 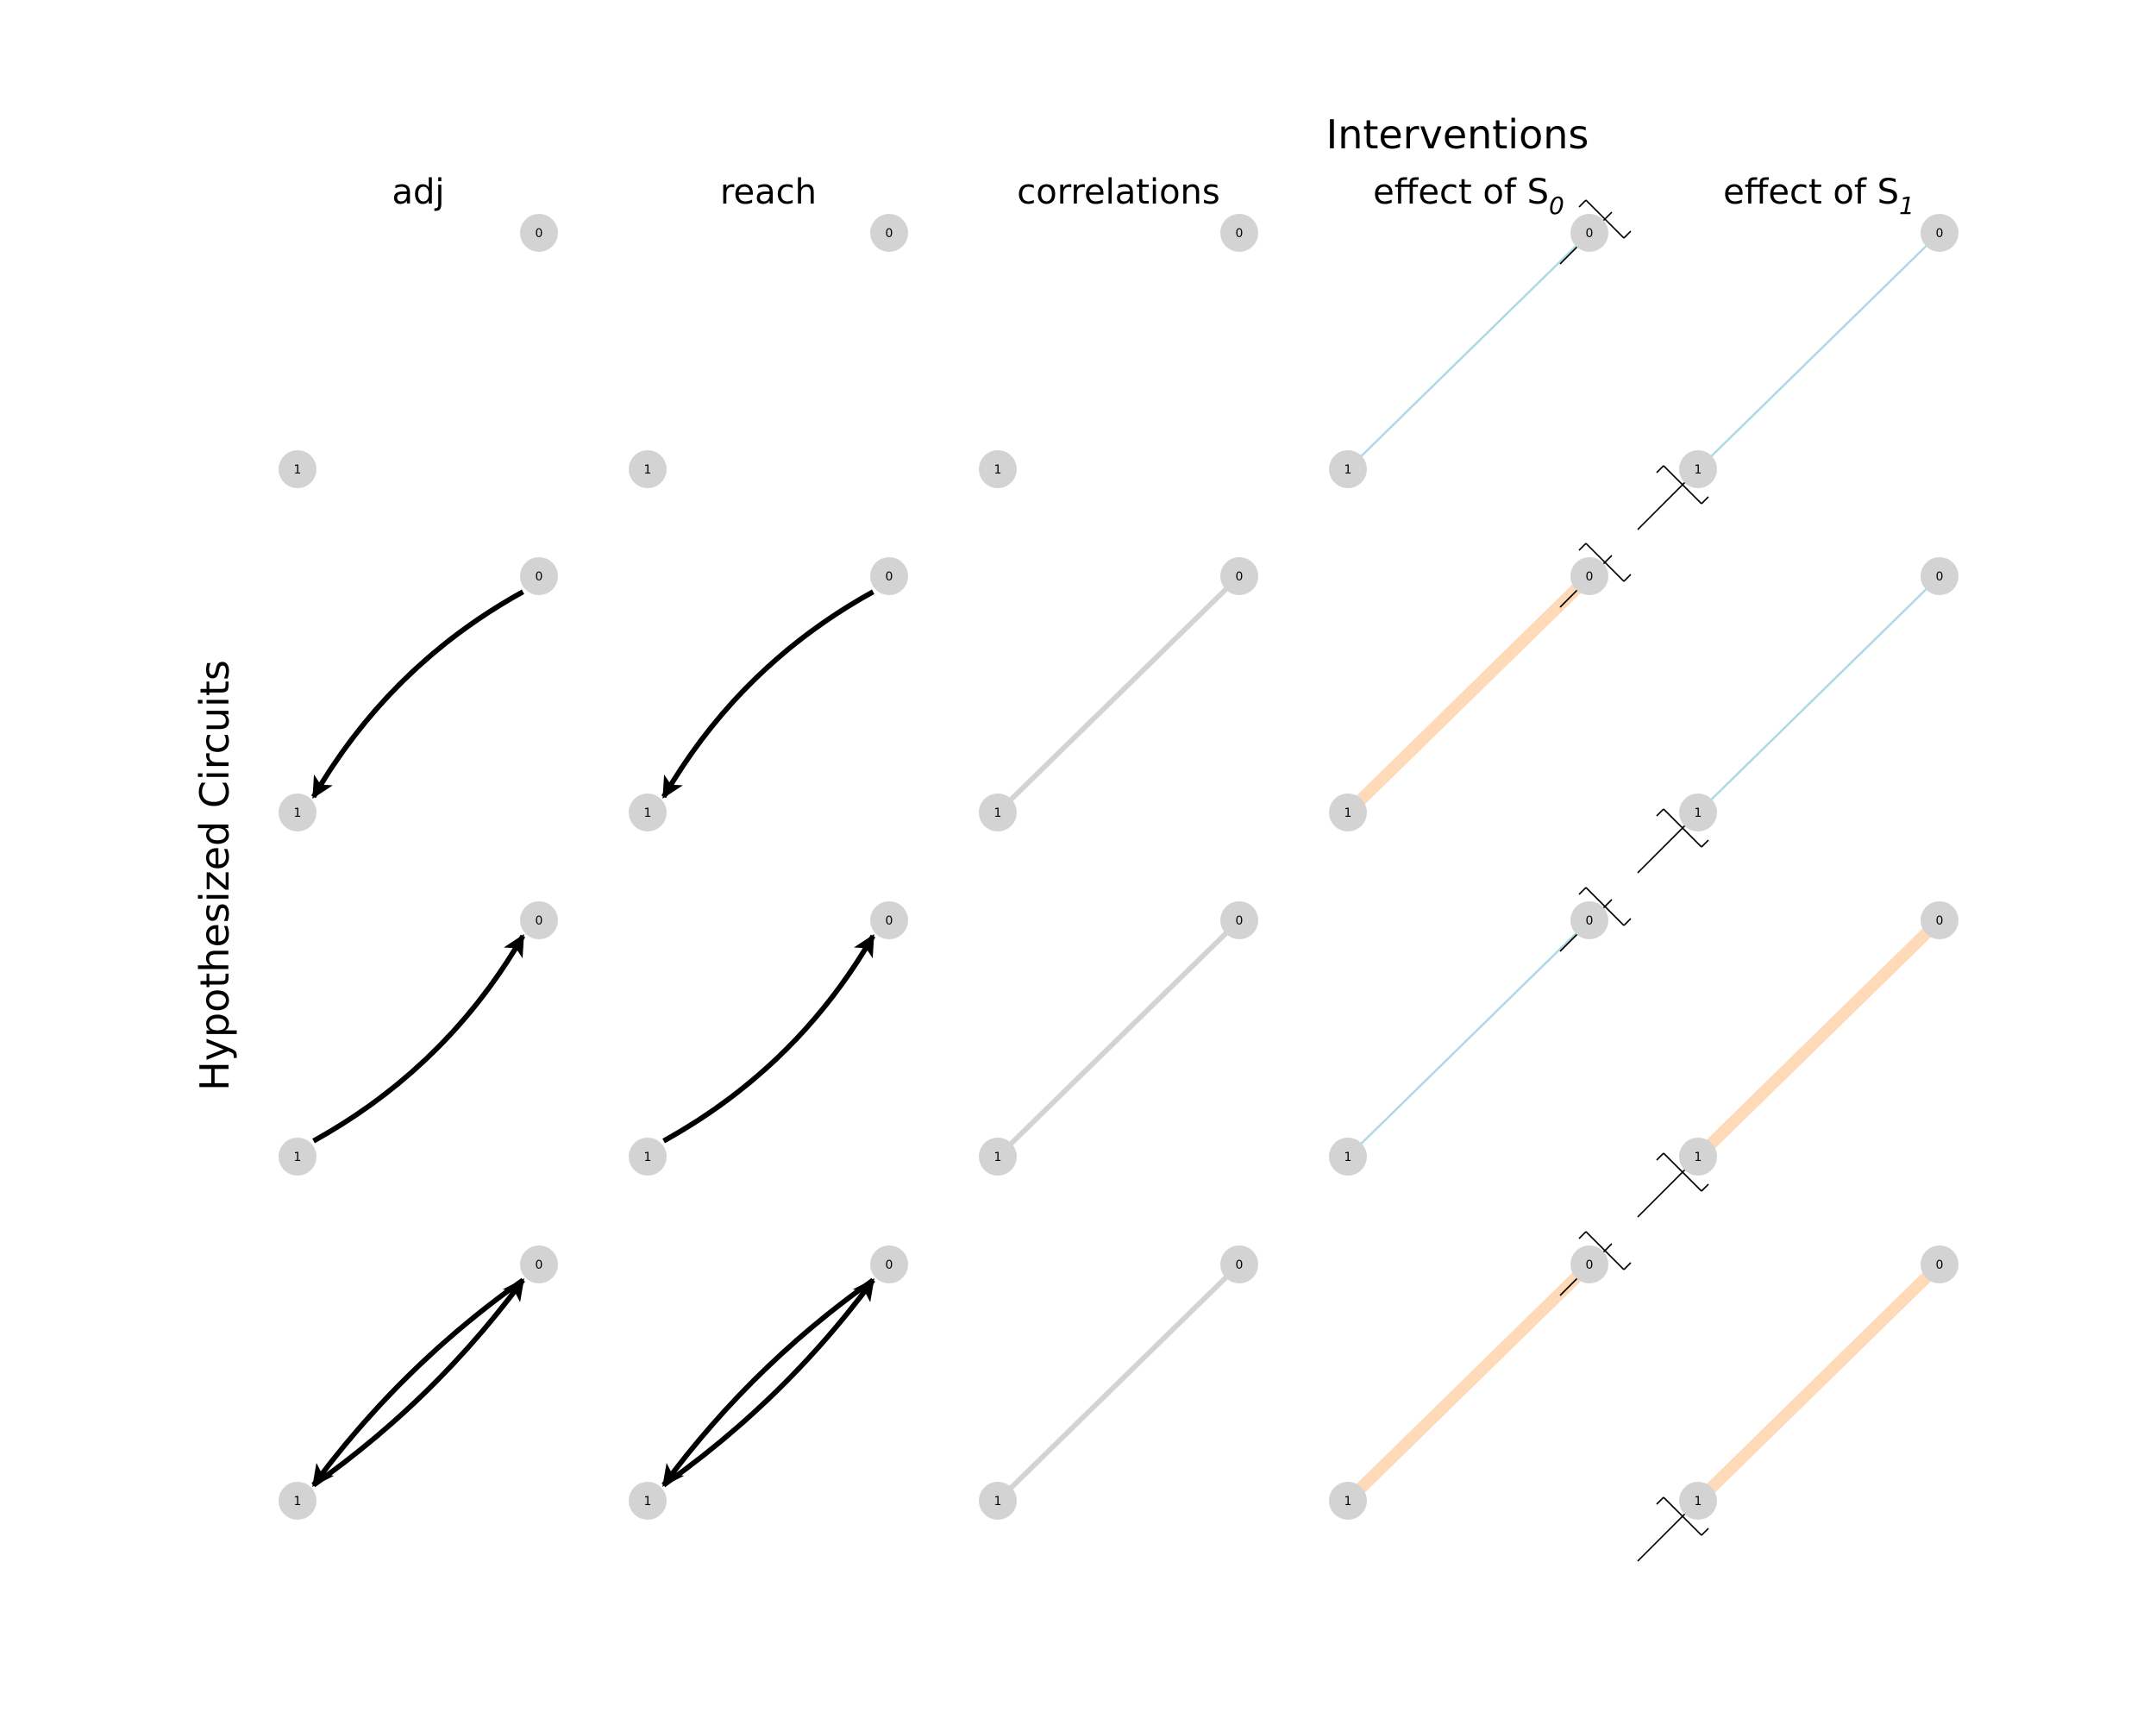 I want to click on panel-r2-reach: 01, so click(x=768, y=1038).